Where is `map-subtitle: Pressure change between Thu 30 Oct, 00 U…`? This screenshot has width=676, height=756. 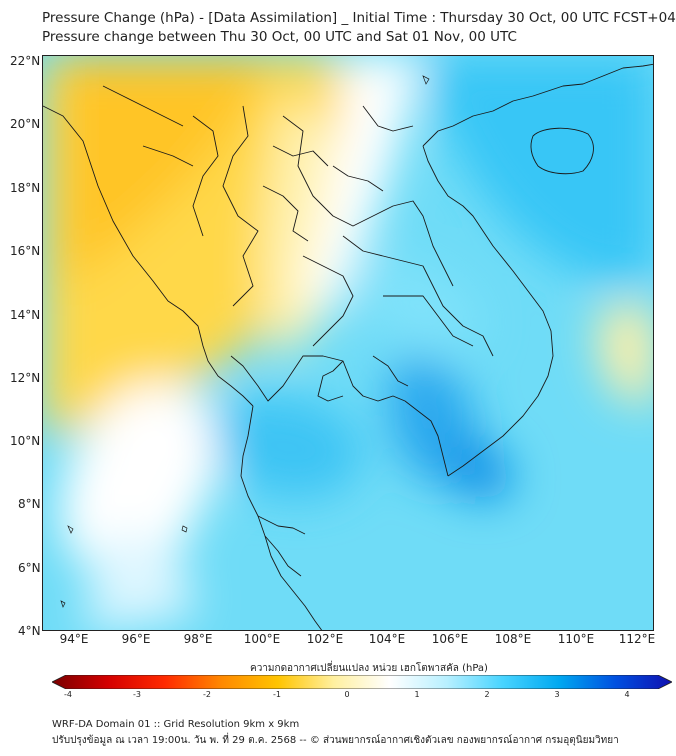 map-subtitle: Pressure change between Thu 30 Oct, 00 U… is located at coordinates (279, 37).